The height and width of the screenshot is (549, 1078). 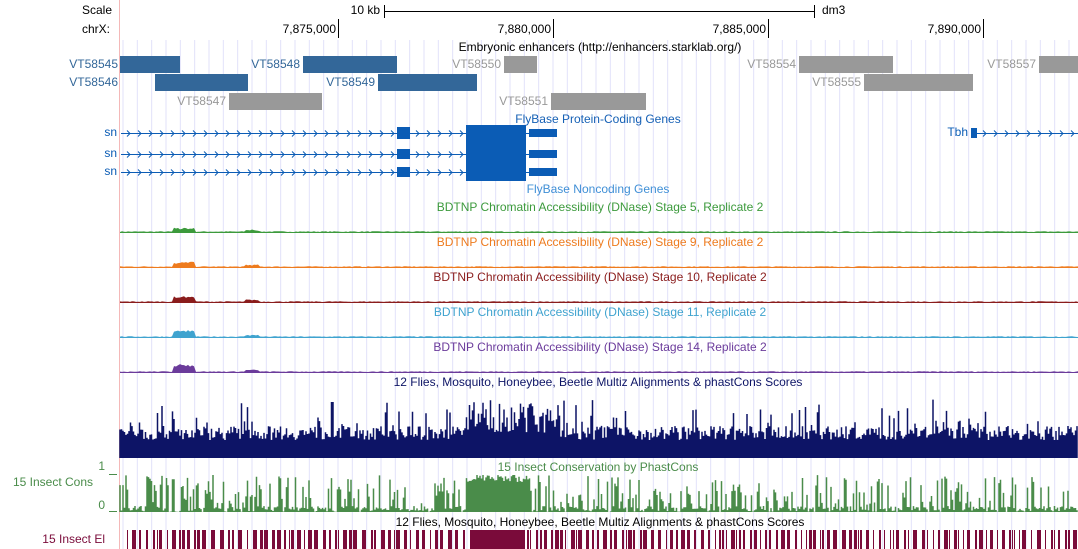 What do you see at coordinates (1011, 64) in the screenshot?
I see `enhancer-label: VT58557` at bounding box center [1011, 64].